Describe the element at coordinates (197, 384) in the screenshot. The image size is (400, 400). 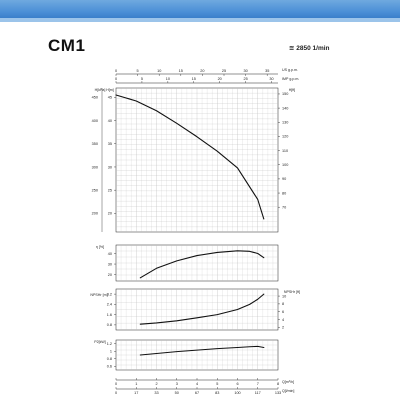
I see `bottom-axis-m3h-tick-label: 4` at that location.